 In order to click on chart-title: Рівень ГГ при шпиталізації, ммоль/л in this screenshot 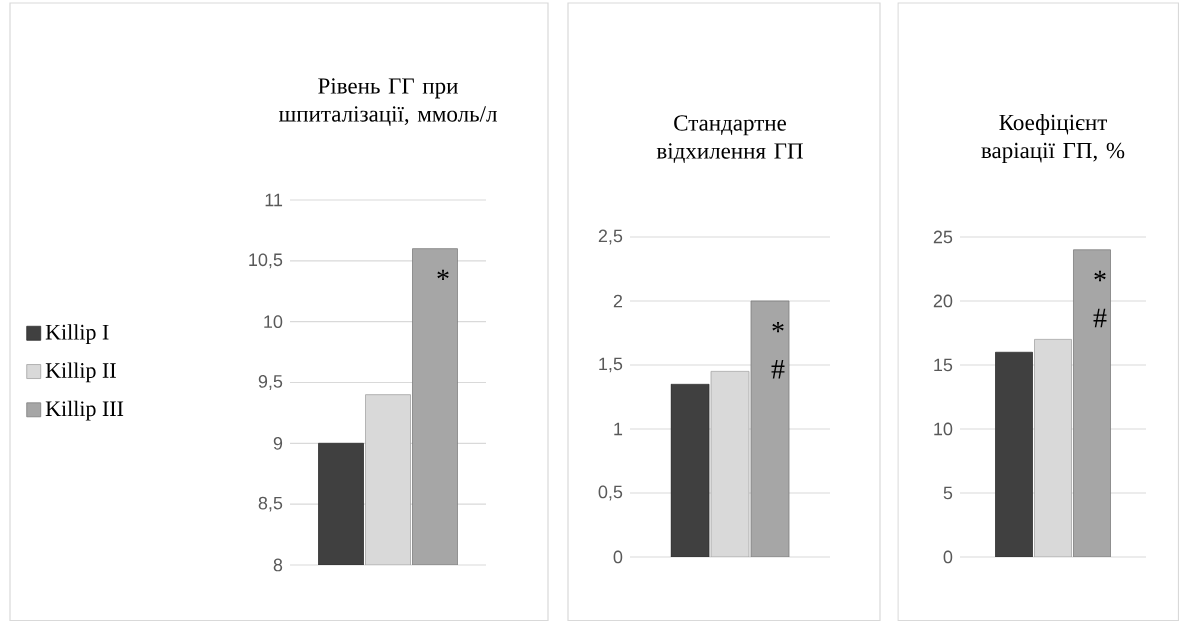, I will do `click(387, 102)`.